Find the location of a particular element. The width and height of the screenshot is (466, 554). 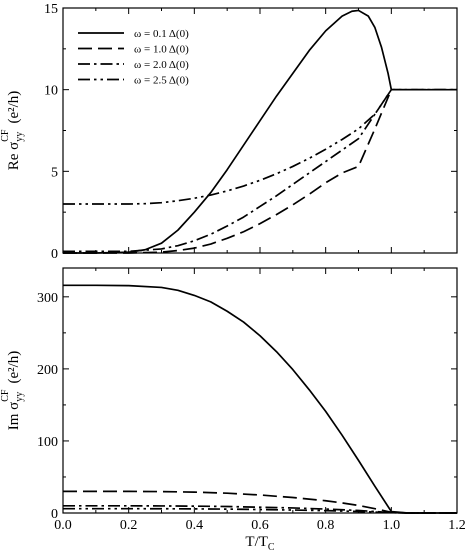

legend-label-2: ω = 1.0 Δ(0) is located at coordinates (161, 50).